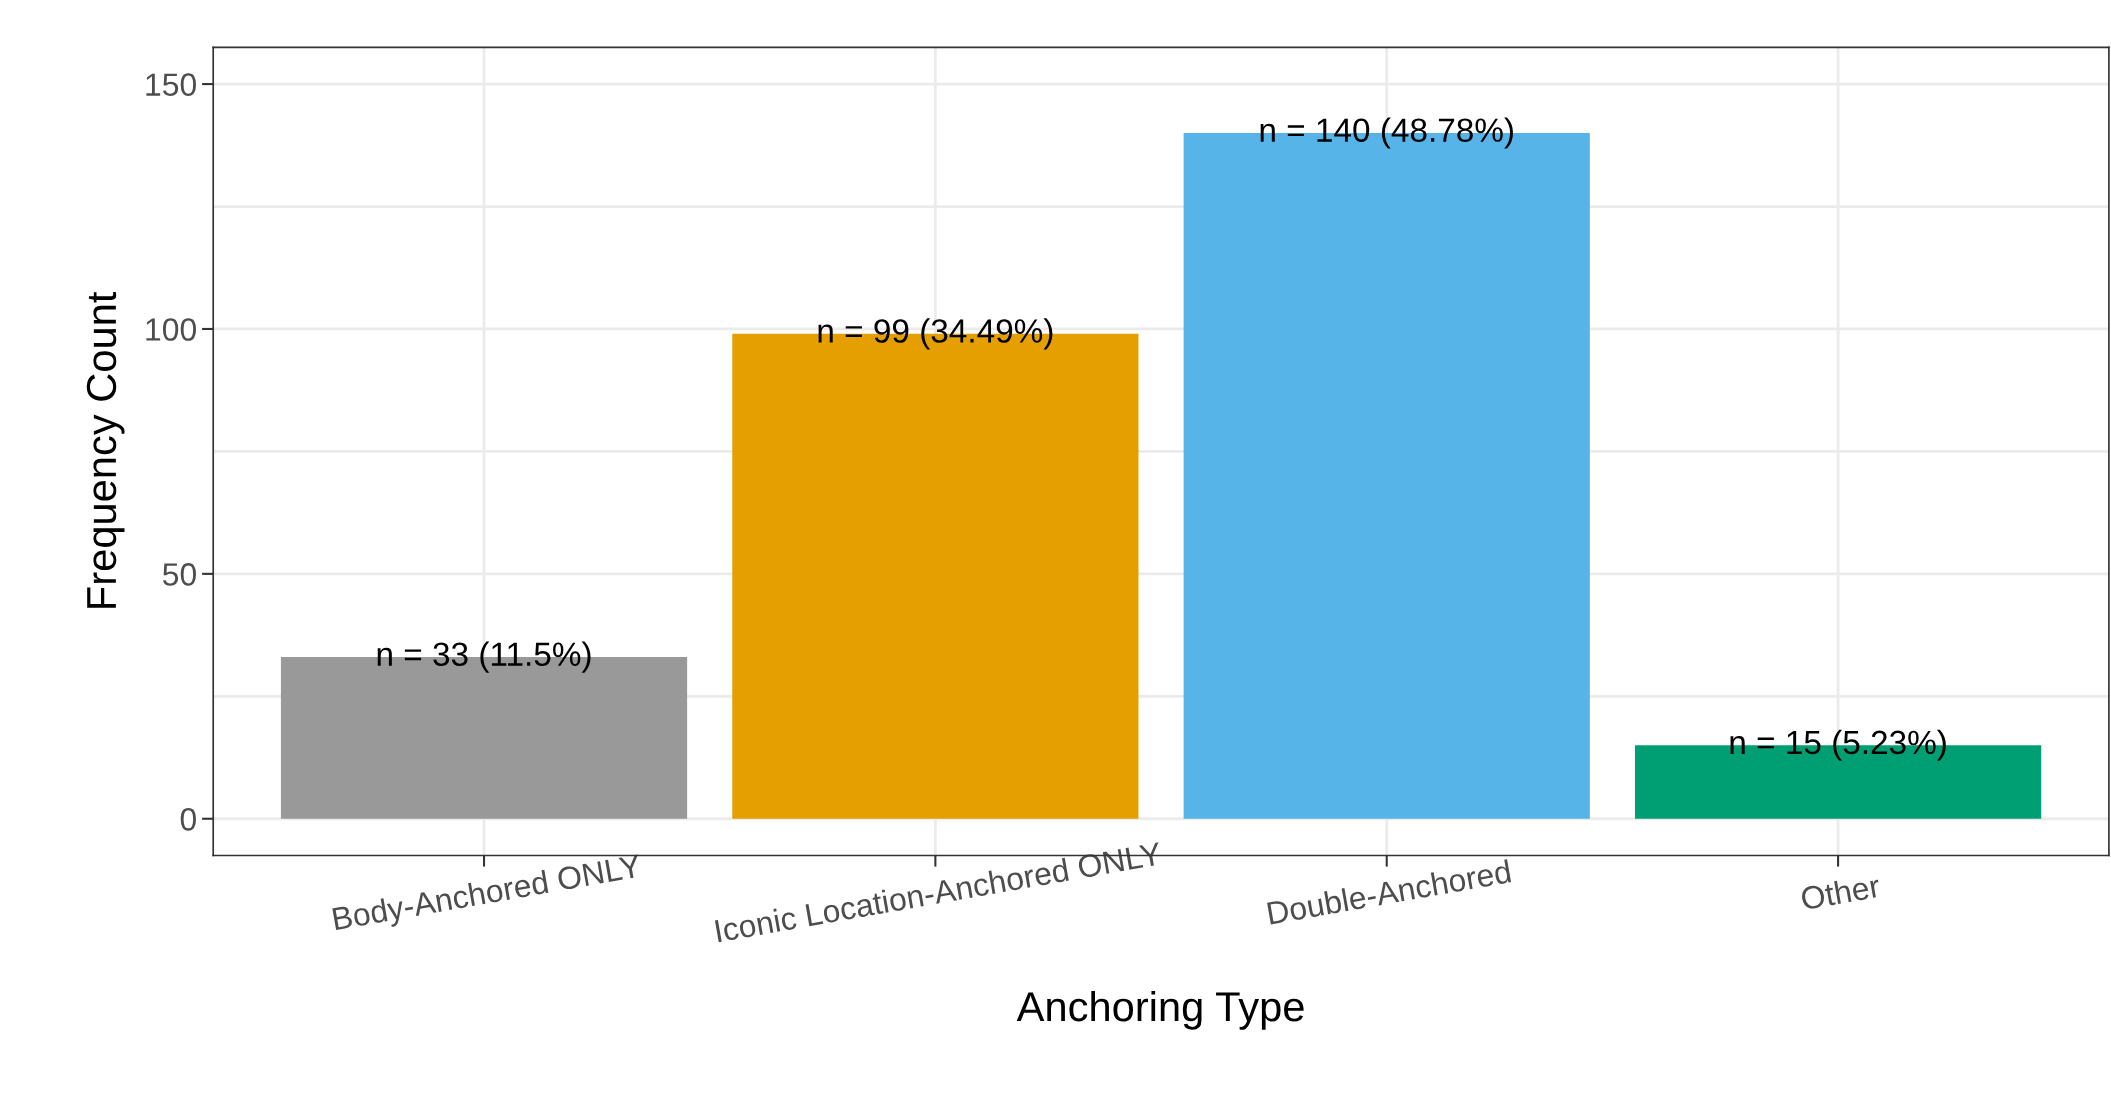 This screenshot has width=2111, height=1101. Describe the element at coordinates (171, 329) in the screenshot. I see `y-tick-label: 100` at that location.